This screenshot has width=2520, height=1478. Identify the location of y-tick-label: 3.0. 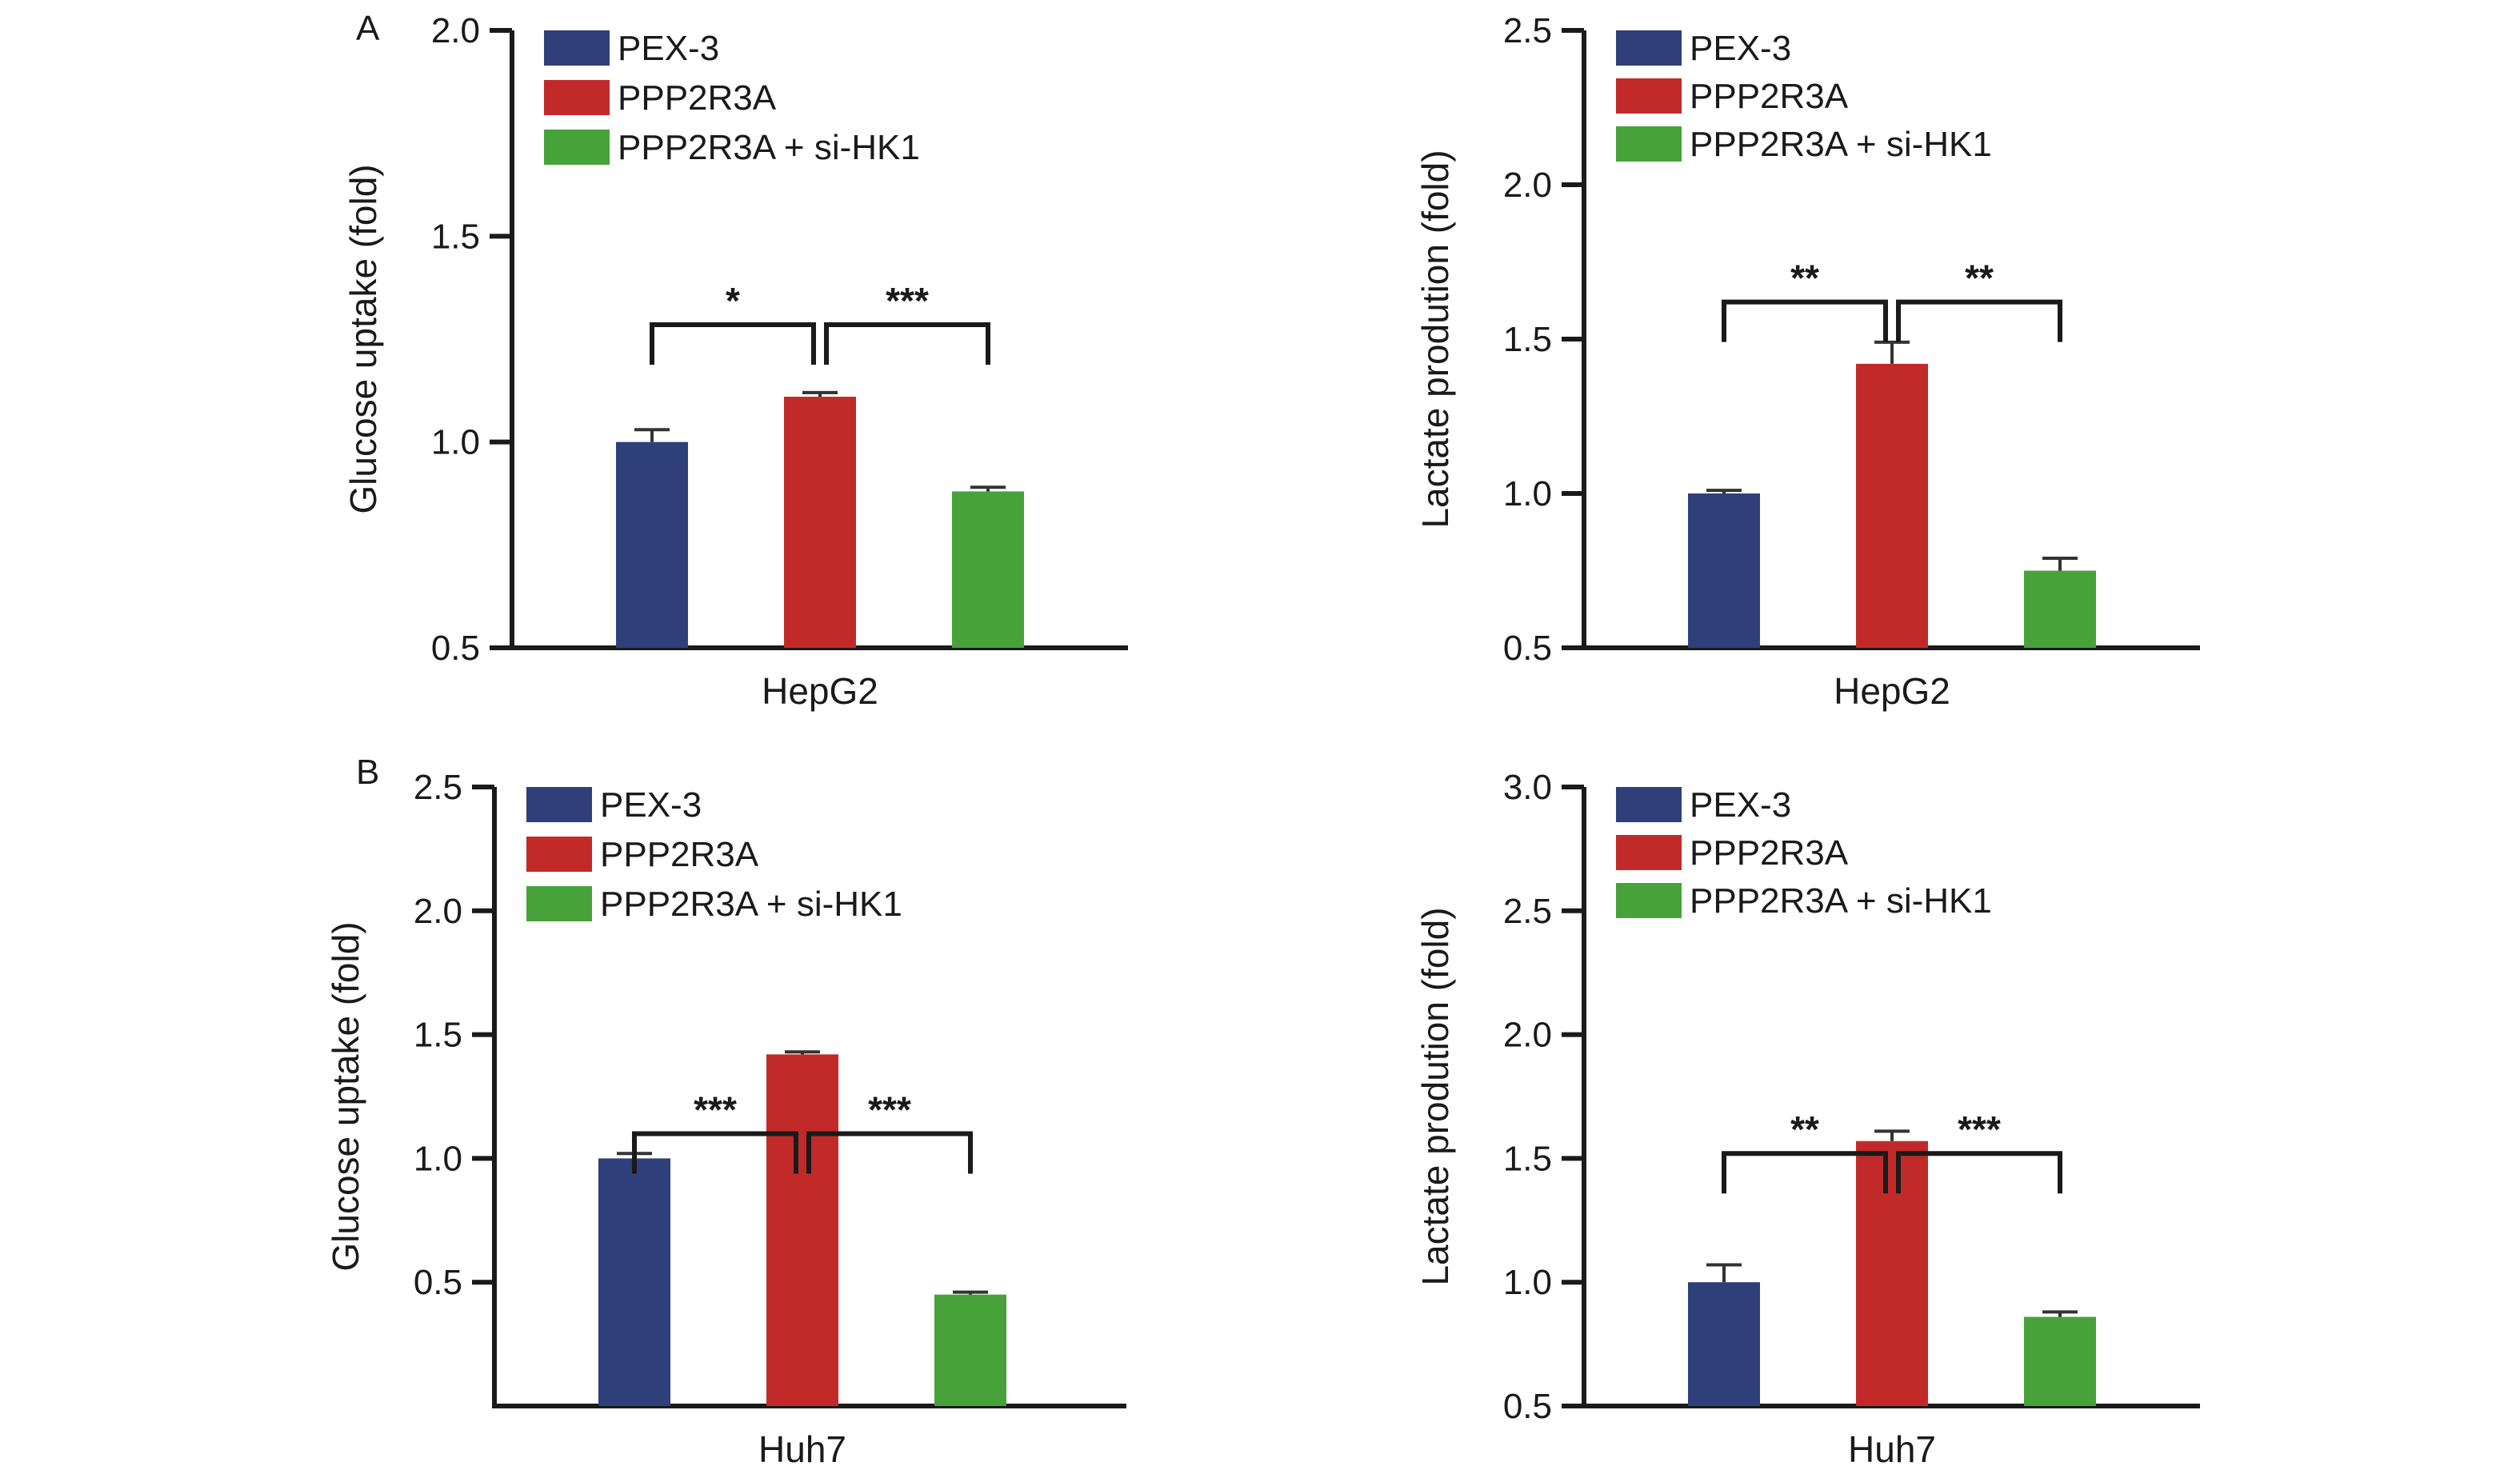
(1527, 787).